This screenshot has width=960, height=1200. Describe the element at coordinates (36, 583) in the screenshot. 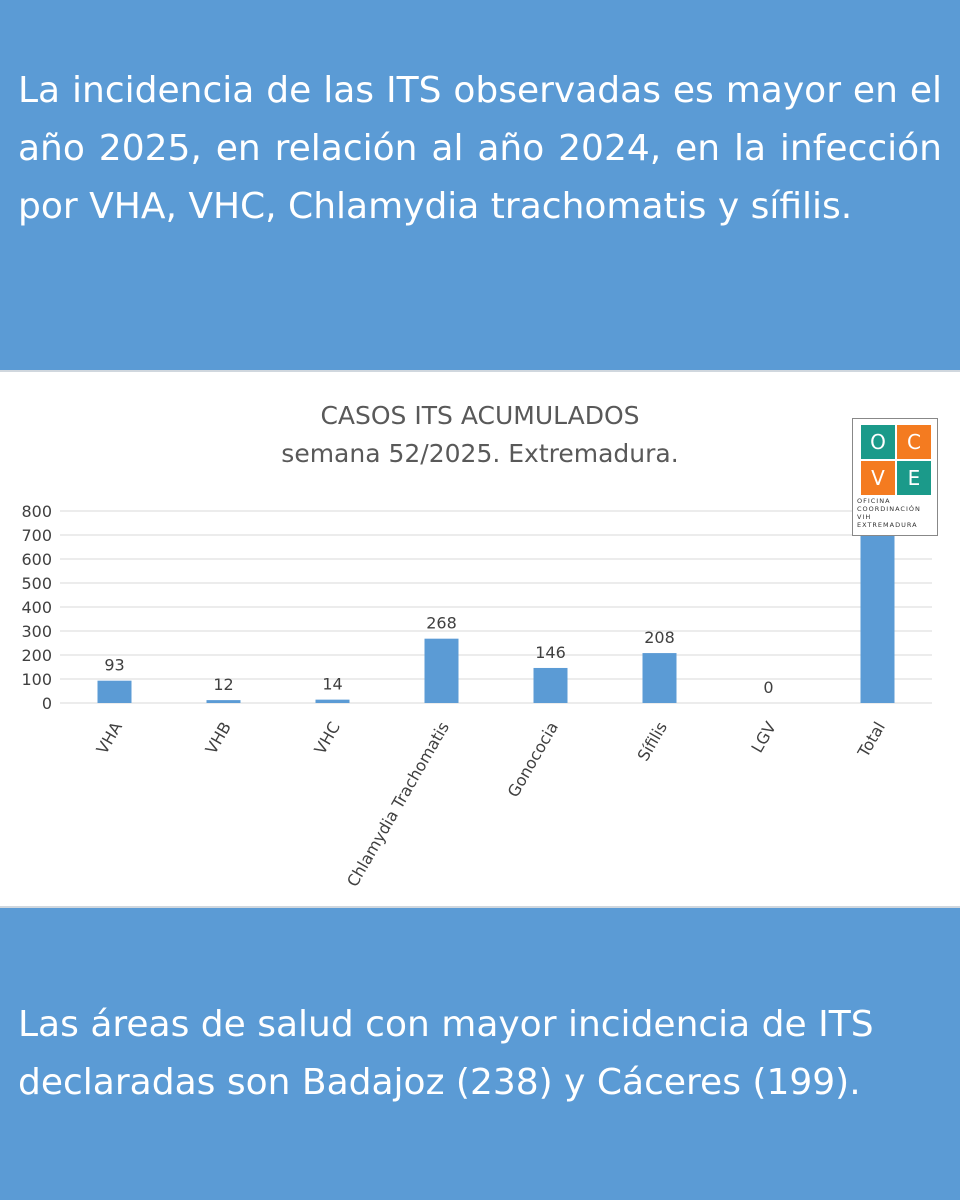

I see `y-tick-label: 500` at that location.